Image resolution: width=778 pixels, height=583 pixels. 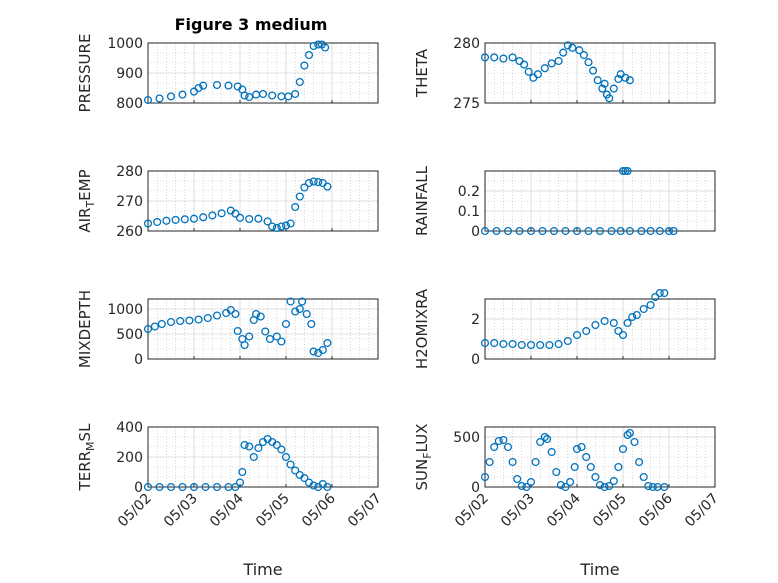 What do you see at coordinates (466, 44) in the screenshot?
I see `y-tick-label: 280` at bounding box center [466, 44].